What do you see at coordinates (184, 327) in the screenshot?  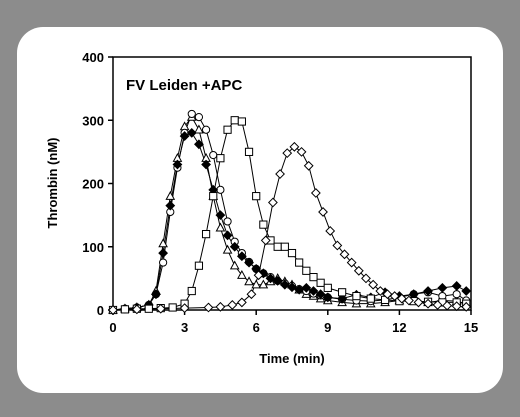 I see `x-tick-label: 3` at bounding box center [184, 327].